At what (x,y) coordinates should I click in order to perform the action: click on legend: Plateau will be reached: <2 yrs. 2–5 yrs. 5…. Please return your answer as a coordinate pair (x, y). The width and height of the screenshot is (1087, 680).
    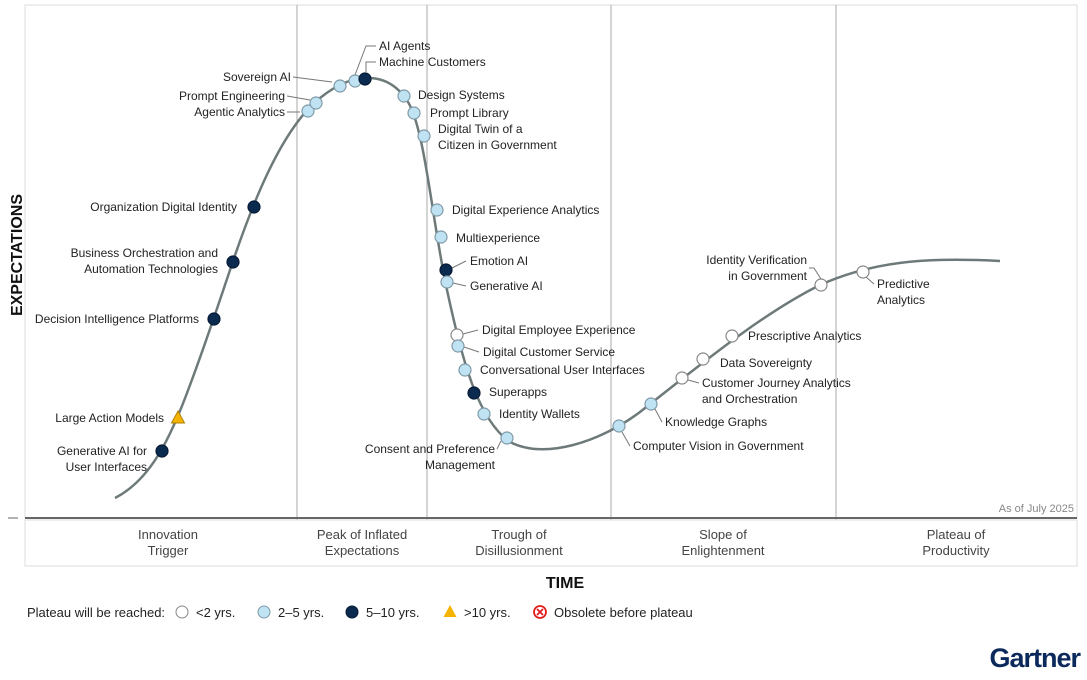
    Looking at the image, I should click on (360, 612).